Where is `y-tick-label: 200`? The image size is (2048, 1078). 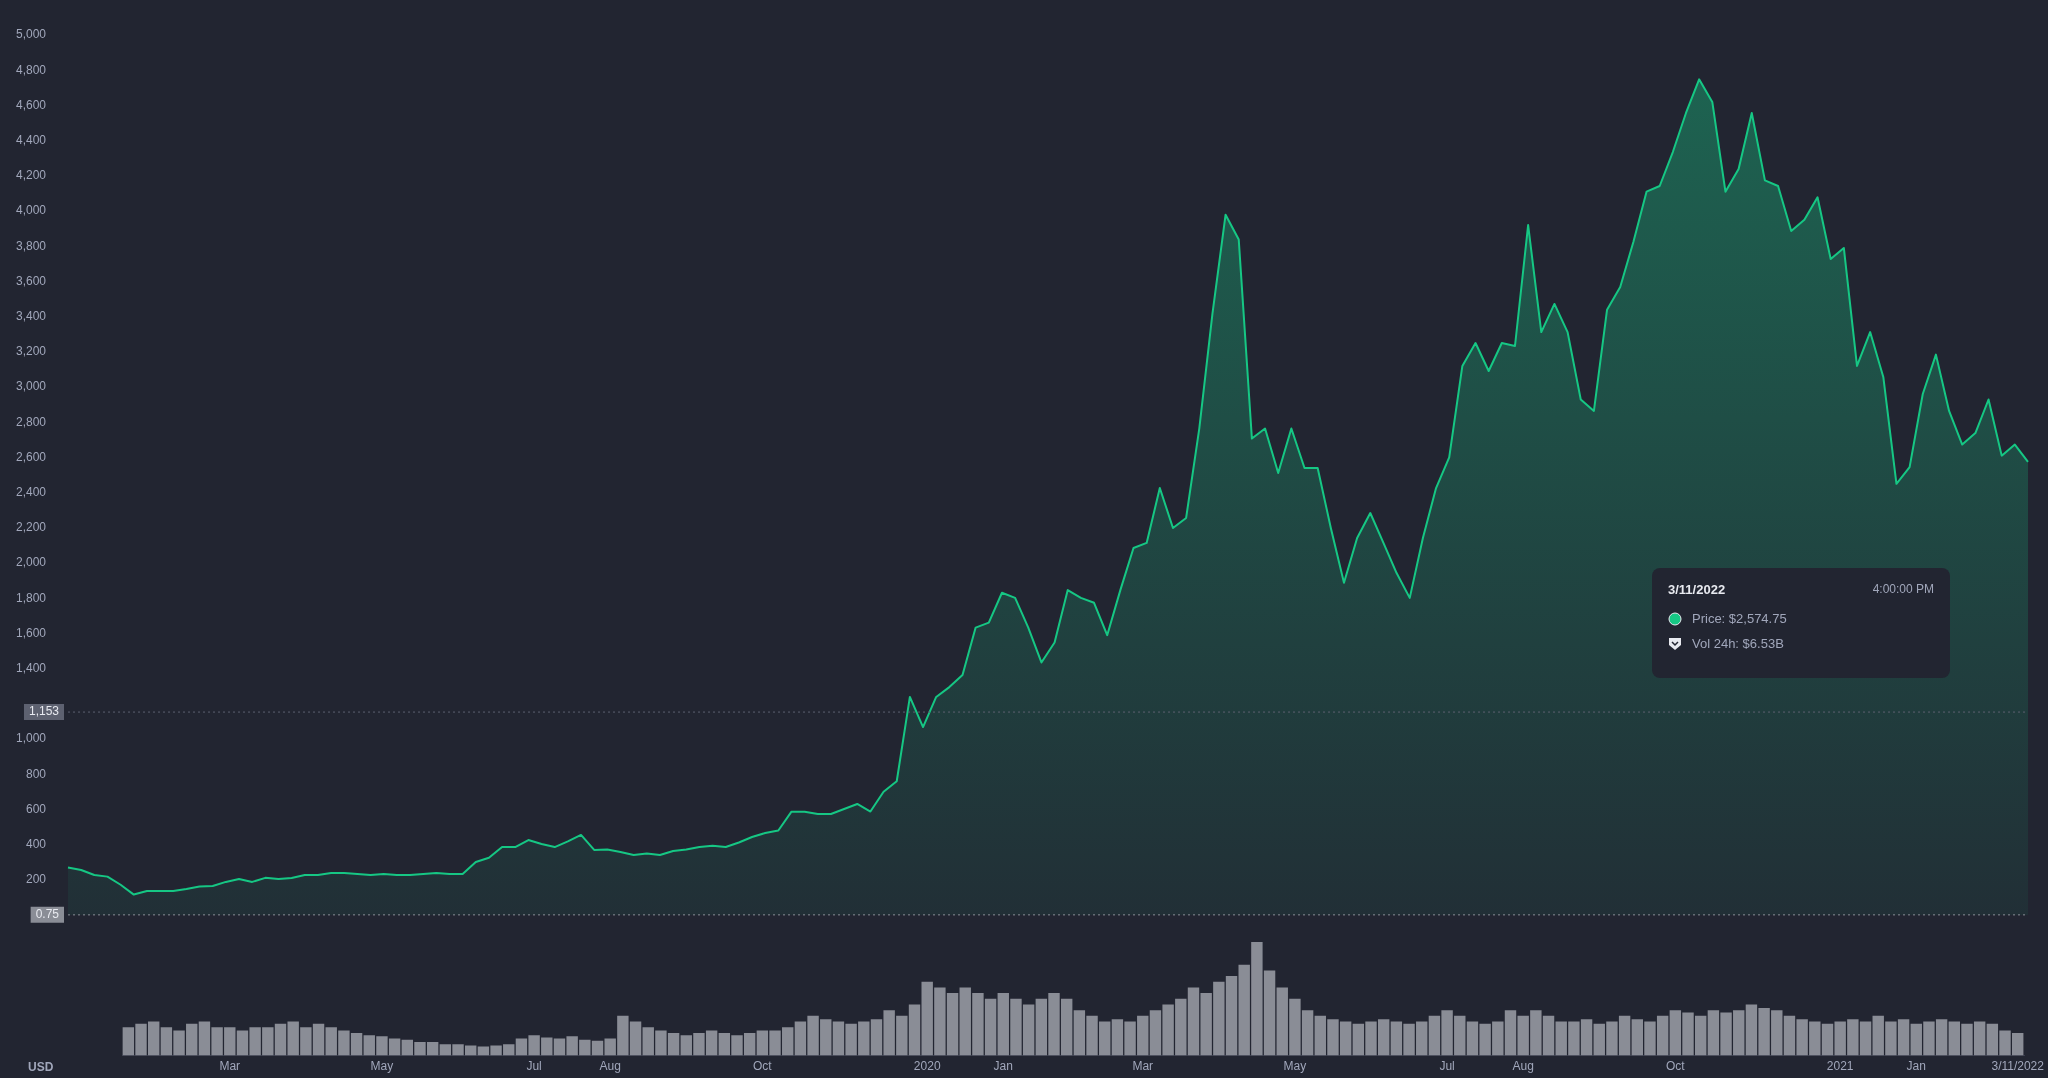
y-tick-label: 200 is located at coordinates (36, 879).